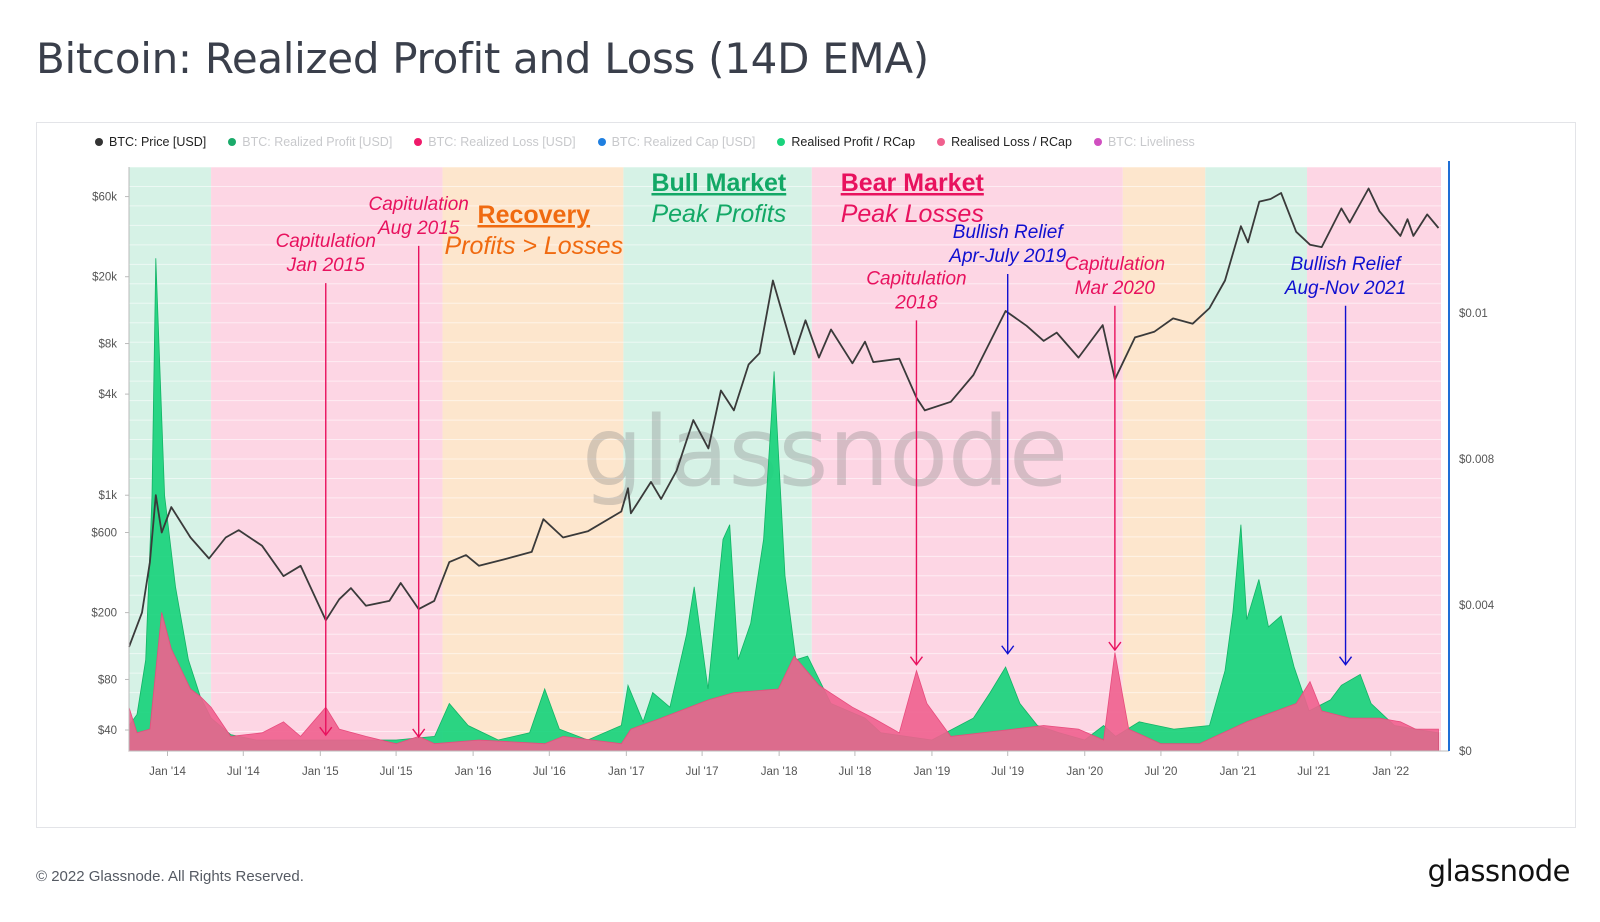 This screenshot has height=922, width=1600. What do you see at coordinates (418, 228) in the screenshot?
I see `annotation-text: Aug 2015` at bounding box center [418, 228].